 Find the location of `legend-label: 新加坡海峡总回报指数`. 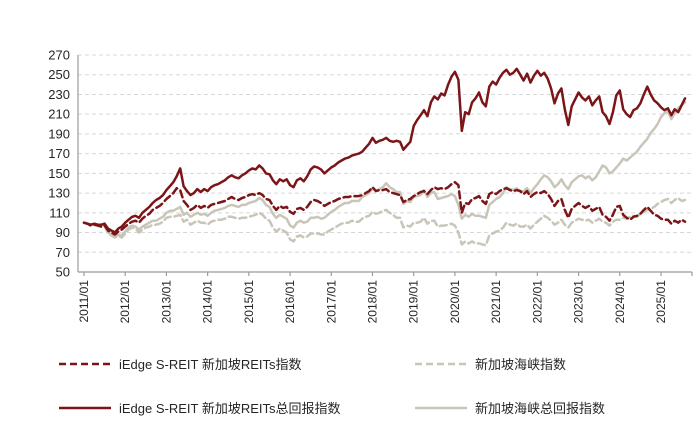

legend-label: 新加坡海峡总回报指数 is located at coordinates (540, 408).